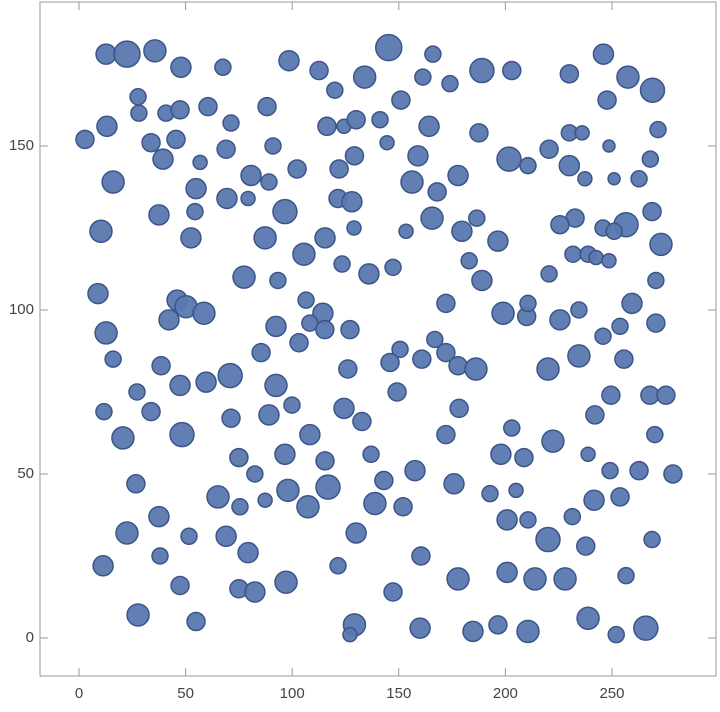  What do you see at coordinates (292, 693) in the screenshot?
I see `x-tick-label: 100` at bounding box center [292, 693].